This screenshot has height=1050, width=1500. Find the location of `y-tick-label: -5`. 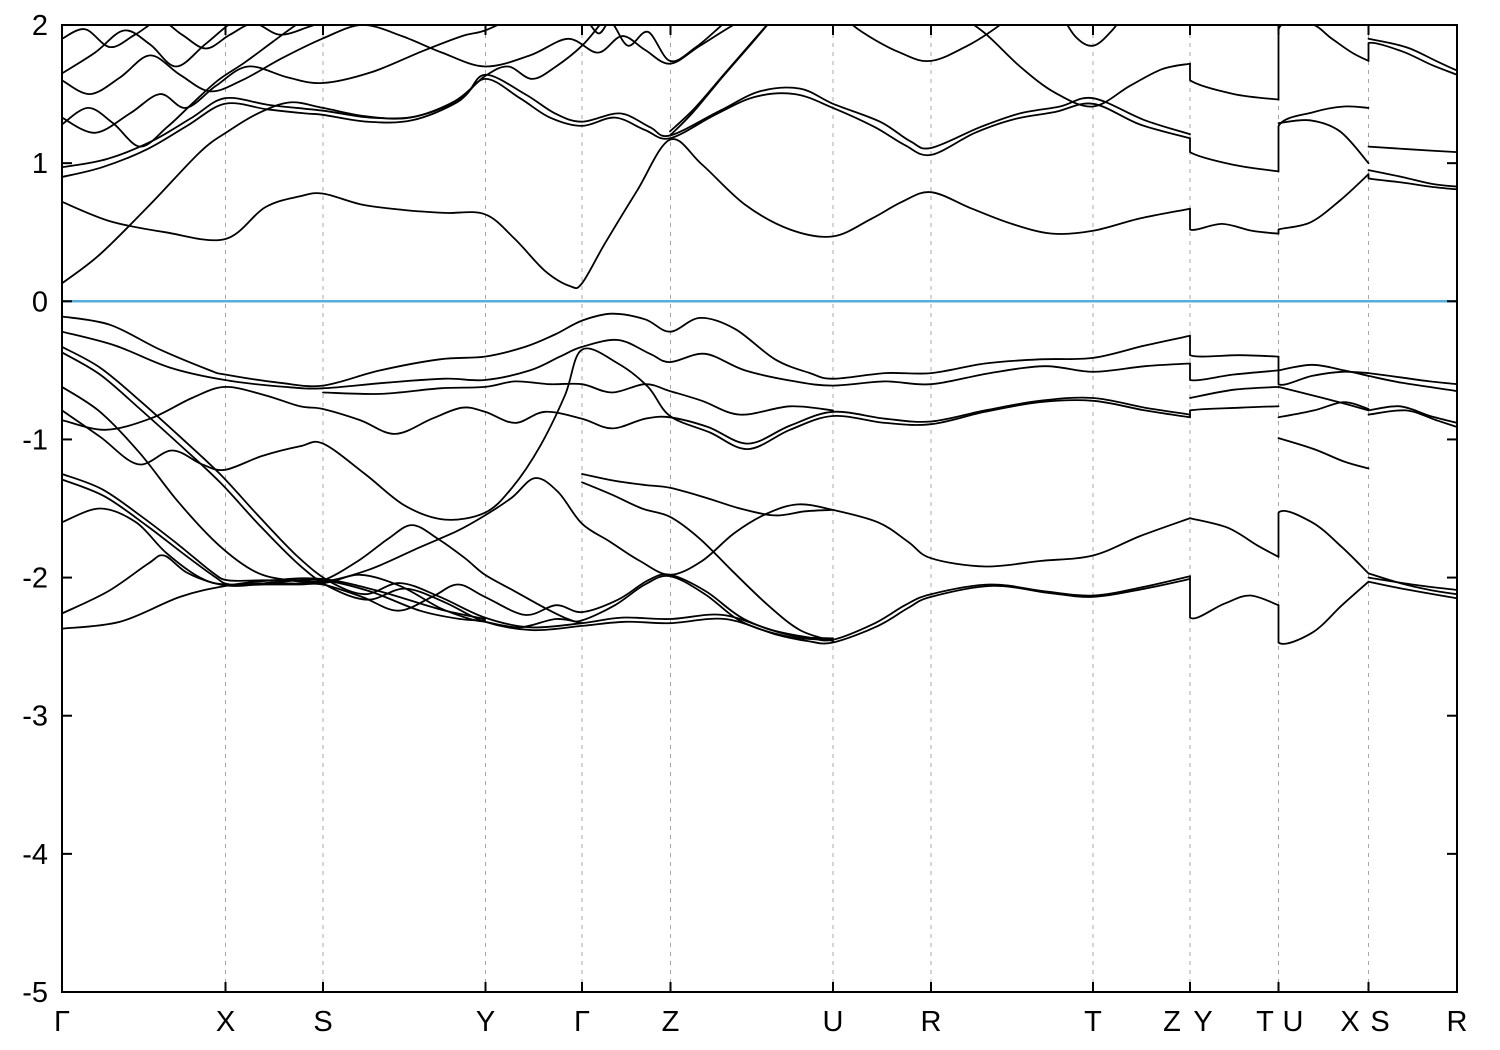

y-tick-label: -5 is located at coordinates (35, 993).